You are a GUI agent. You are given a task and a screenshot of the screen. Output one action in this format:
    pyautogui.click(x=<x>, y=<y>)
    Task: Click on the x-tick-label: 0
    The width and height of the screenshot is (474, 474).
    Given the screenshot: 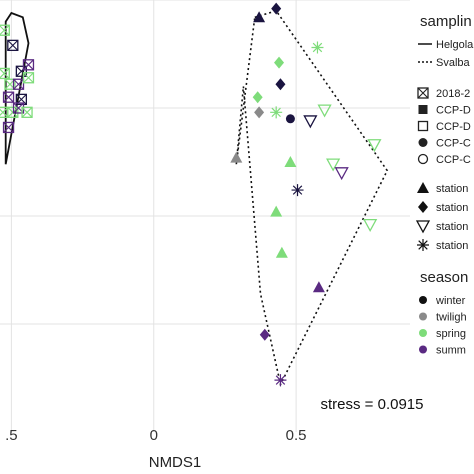 What is the action you would take?
    pyautogui.click(x=154, y=435)
    